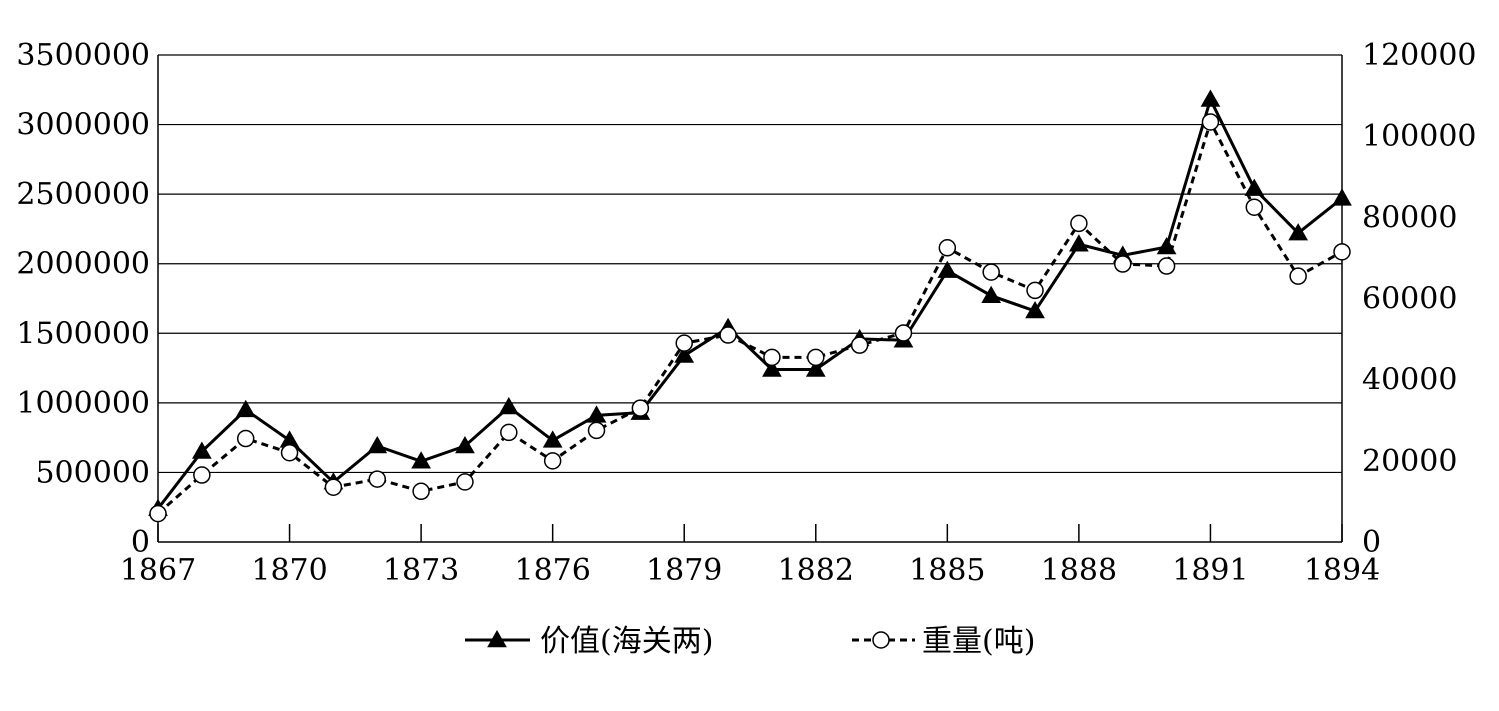  What do you see at coordinates (881, 640) in the screenshot?
I see `legend-marker-weight` at bounding box center [881, 640].